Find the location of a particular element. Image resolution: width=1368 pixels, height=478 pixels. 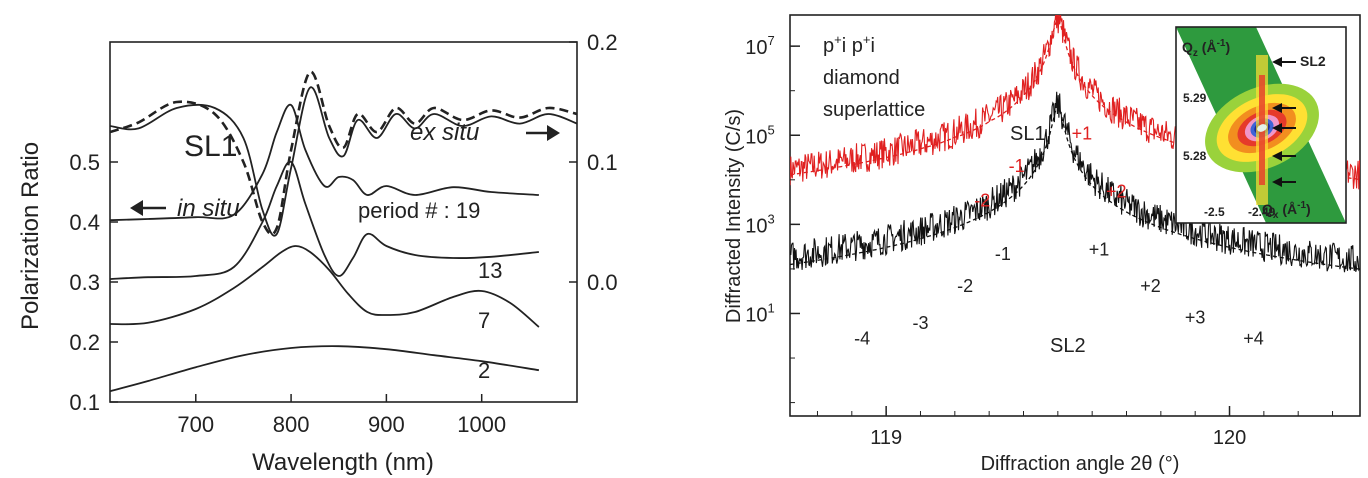

in-situ-arrow-icon is located at coordinates (148, 208).